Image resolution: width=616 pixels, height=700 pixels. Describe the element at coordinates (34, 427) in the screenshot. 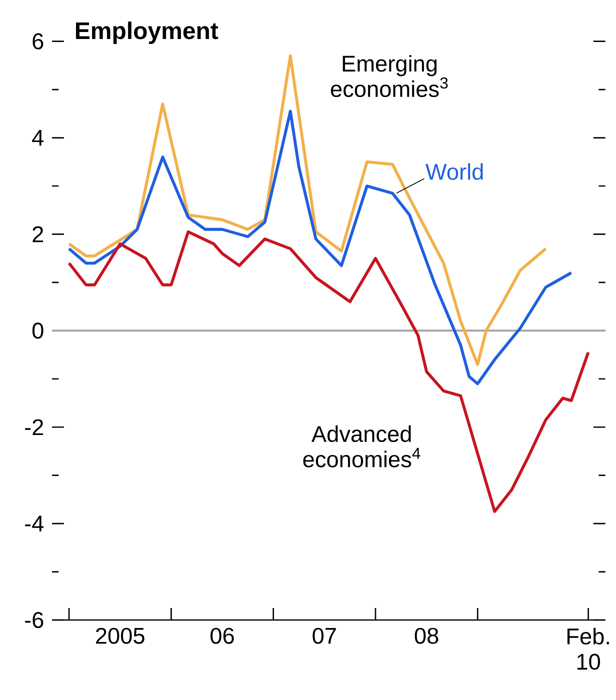

I see `y-tick-label: -2` at that location.